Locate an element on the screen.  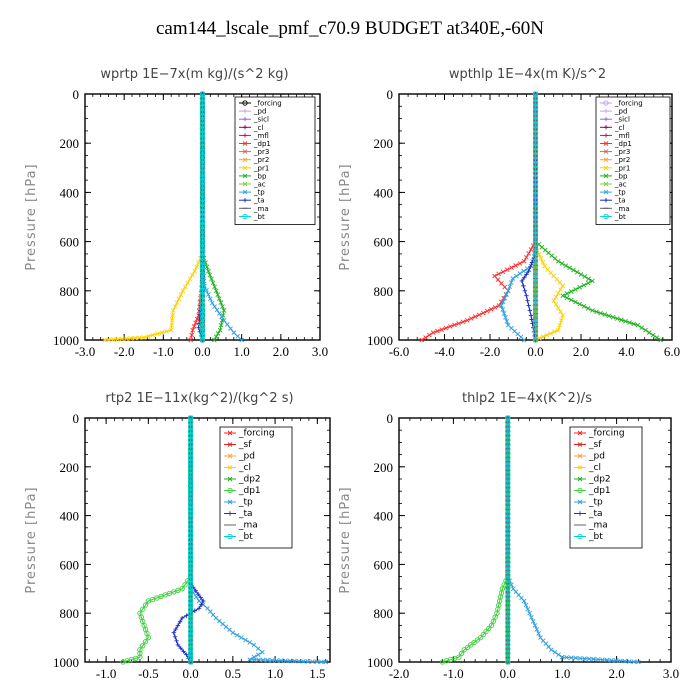
legend-label: _pr2 is located at coordinates (261, 160).